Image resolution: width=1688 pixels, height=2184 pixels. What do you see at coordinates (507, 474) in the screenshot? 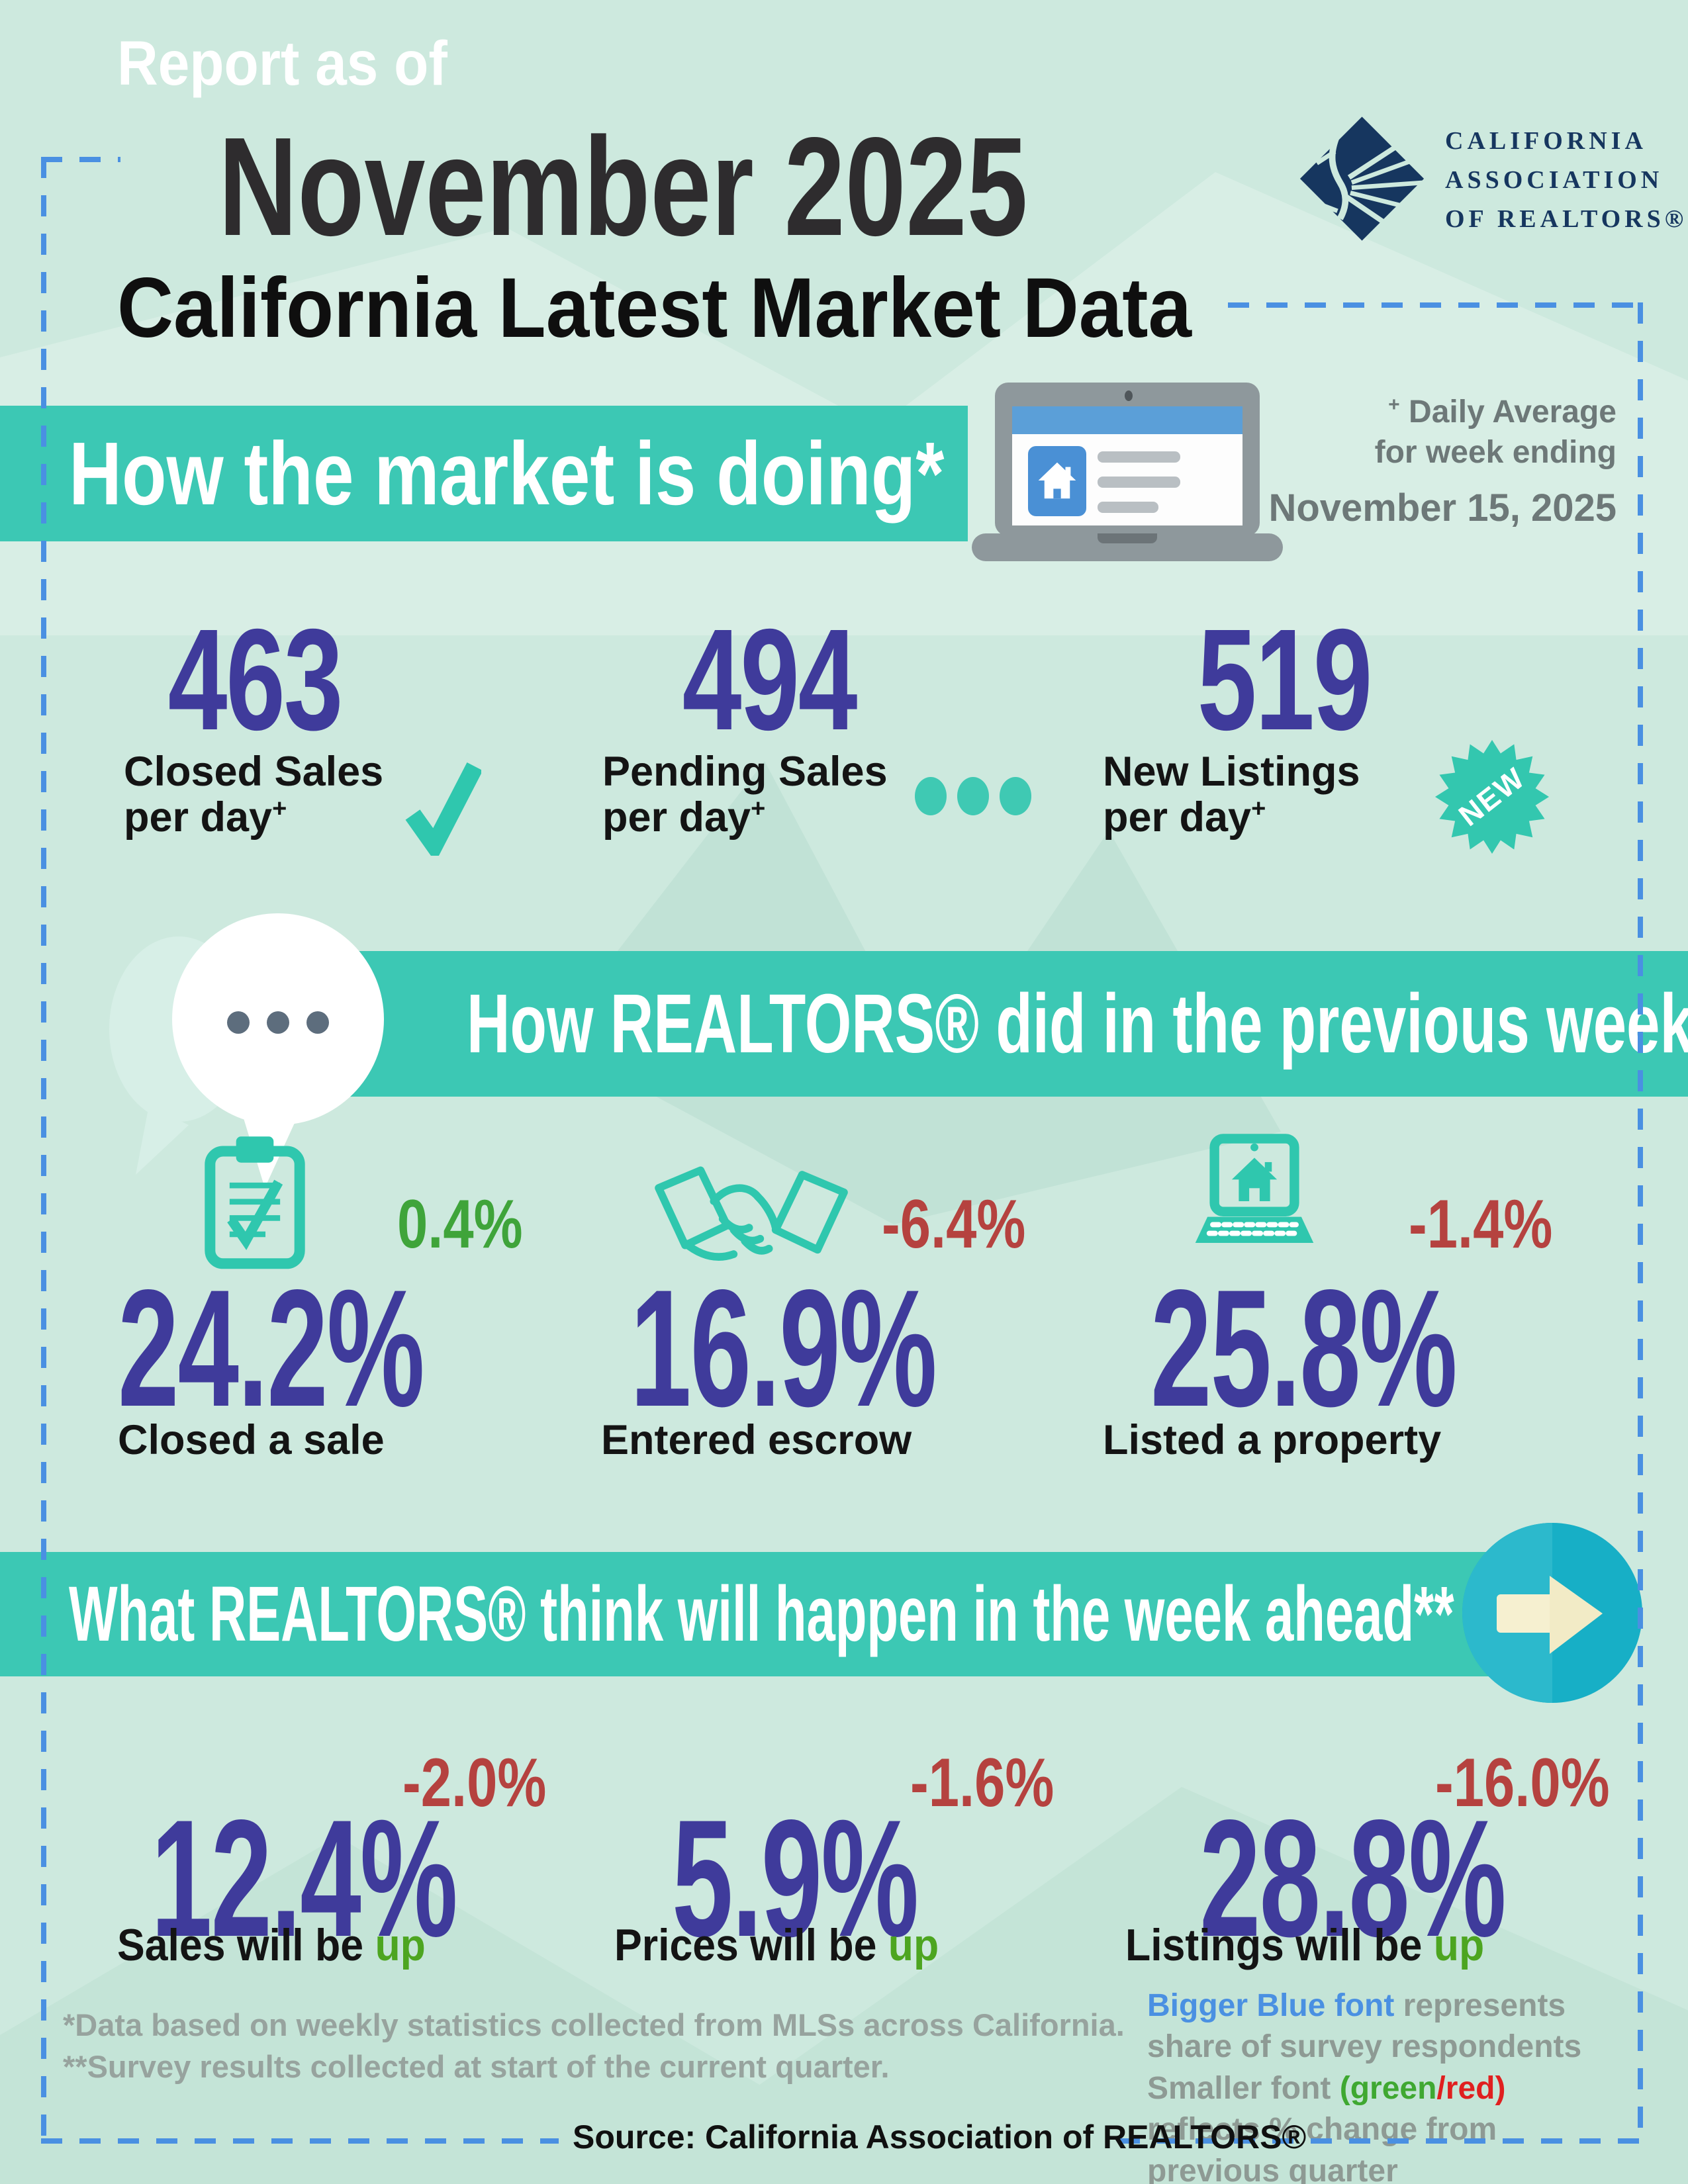
I see `banner-text: How the market is doing*` at bounding box center [507, 474].